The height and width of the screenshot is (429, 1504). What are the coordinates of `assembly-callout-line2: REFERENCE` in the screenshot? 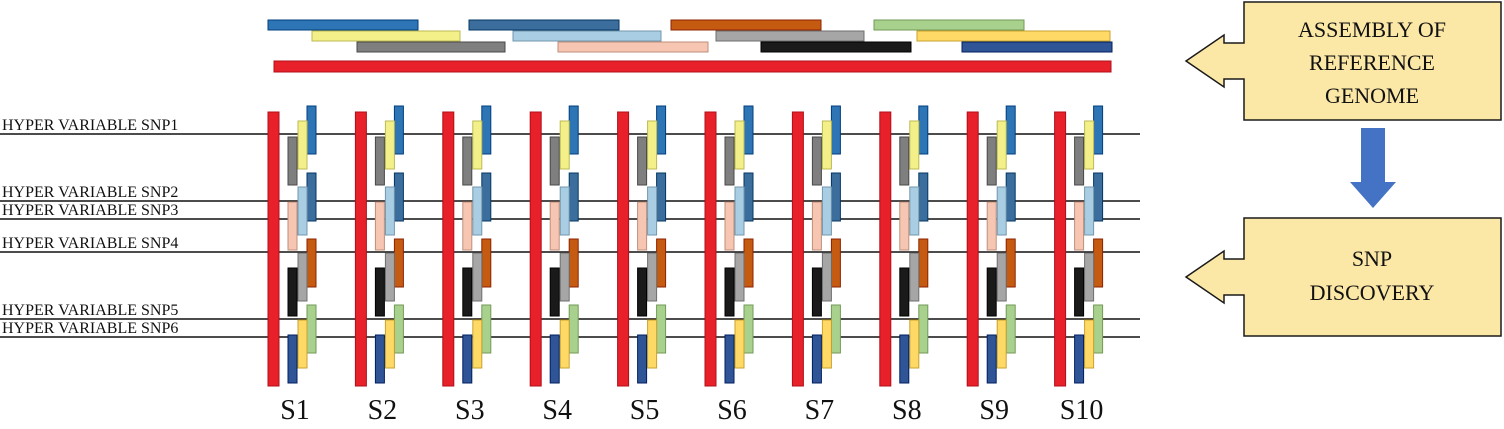 It's located at (1372, 62).